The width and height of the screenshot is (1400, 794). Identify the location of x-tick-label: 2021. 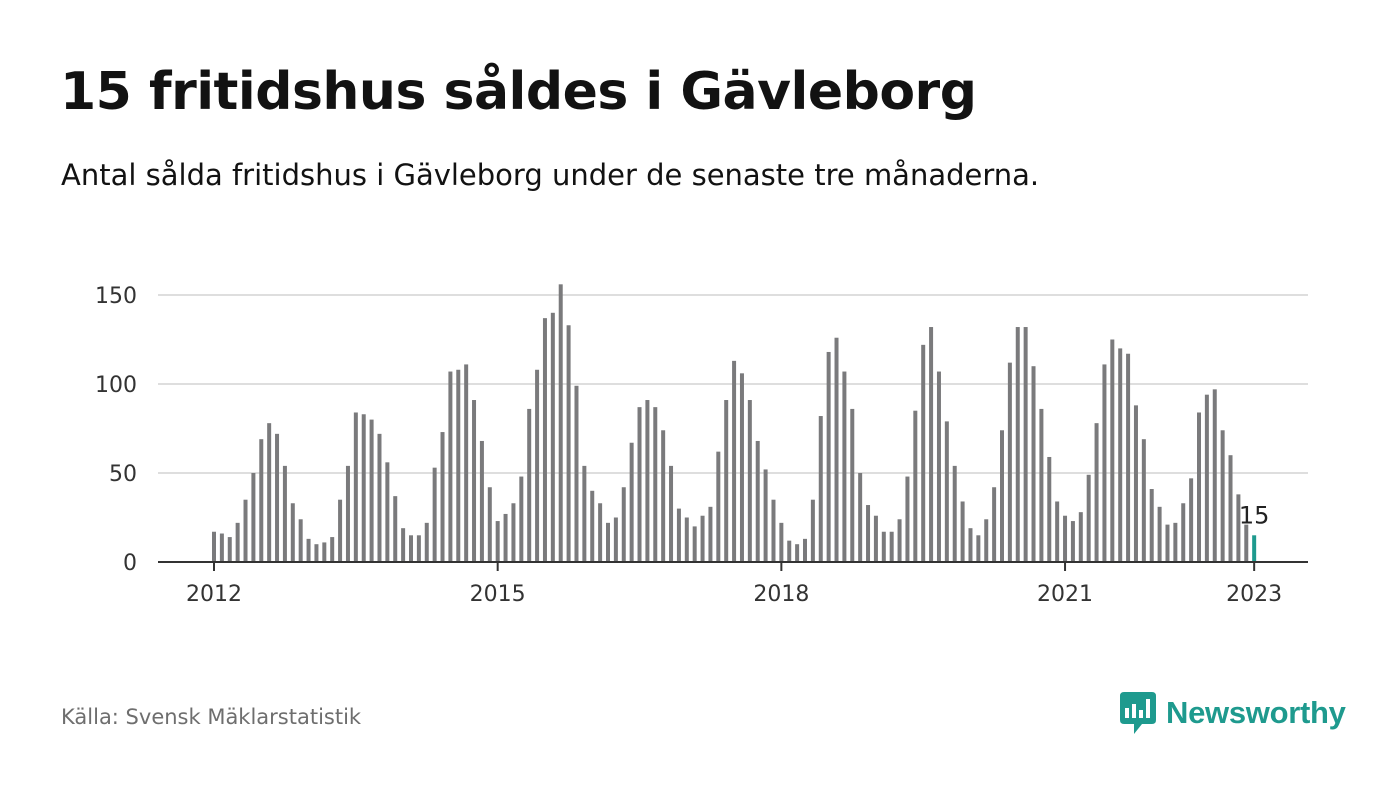
(1065, 594).